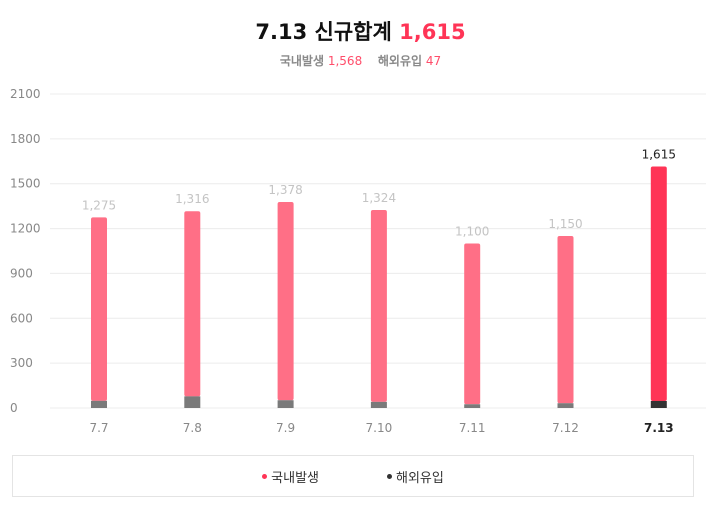 Image resolution: width=721 pixels, height=508 pixels. I want to click on x-tick-label: 7.11, so click(472, 428).